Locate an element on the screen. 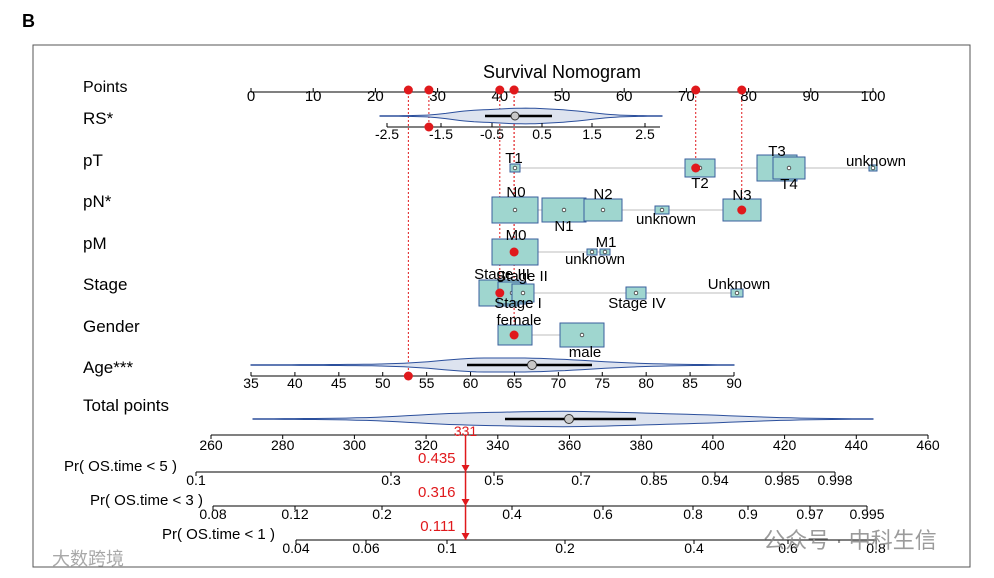 This screenshot has width=994, height=578. pm-level-m1: M1 is located at coordinates (606, 242).